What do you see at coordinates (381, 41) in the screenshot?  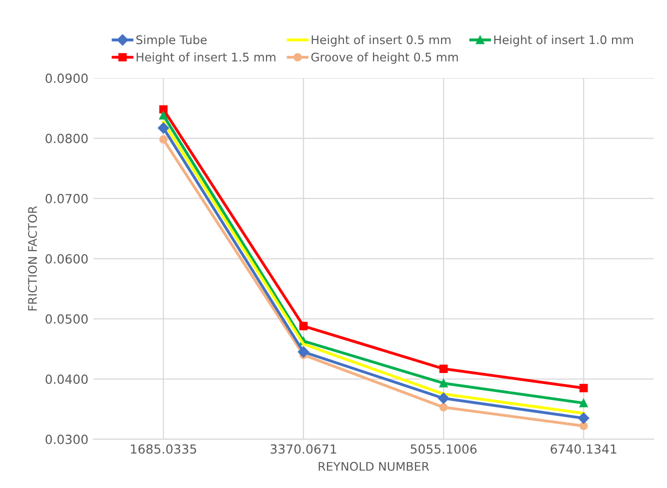 I see `legend-label: Height of insert 0.5 mm` at bounding box center [381, 41].